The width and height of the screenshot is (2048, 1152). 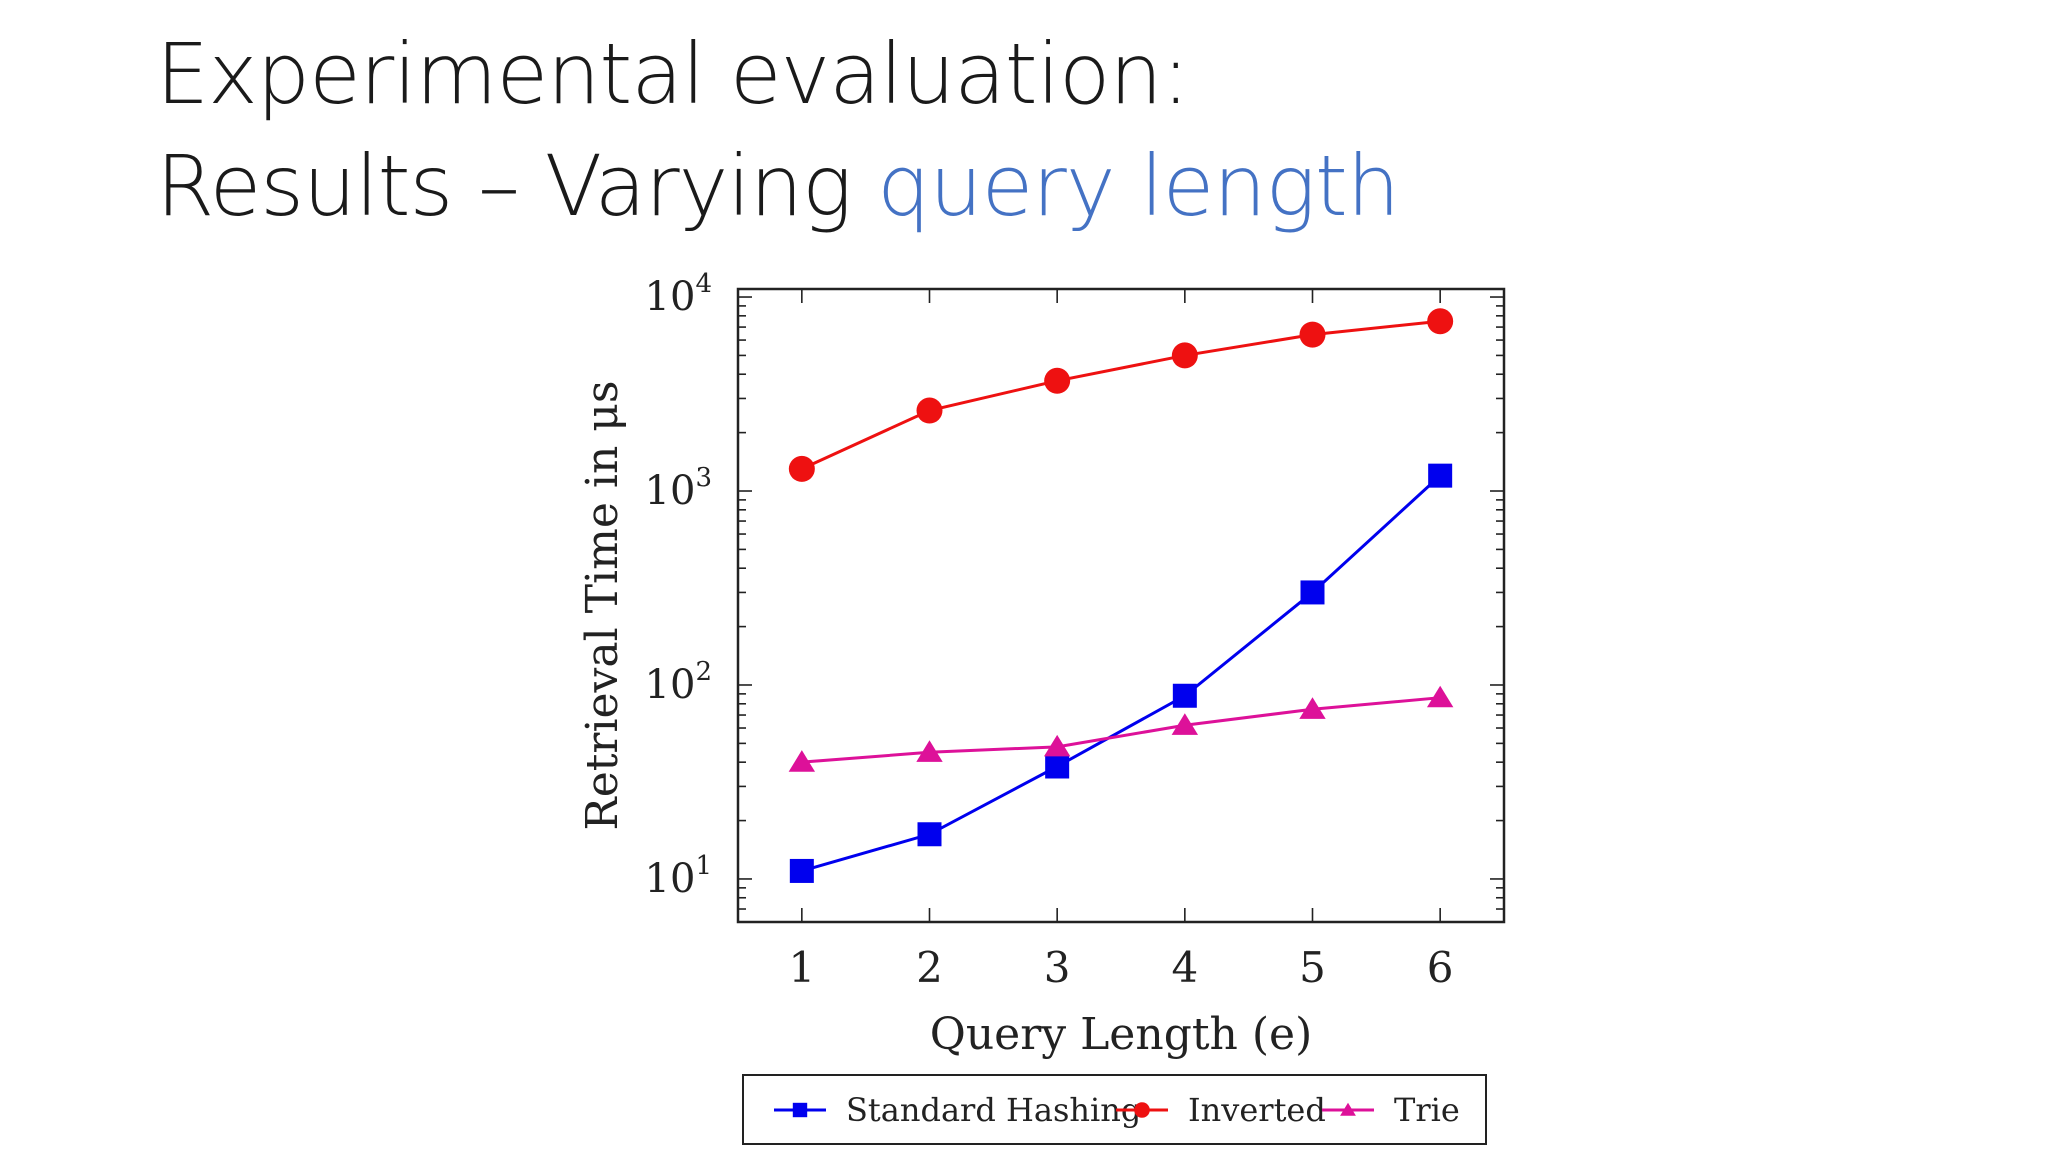 I want to click on series-standard-hashing, so click(x=1121, y=673).